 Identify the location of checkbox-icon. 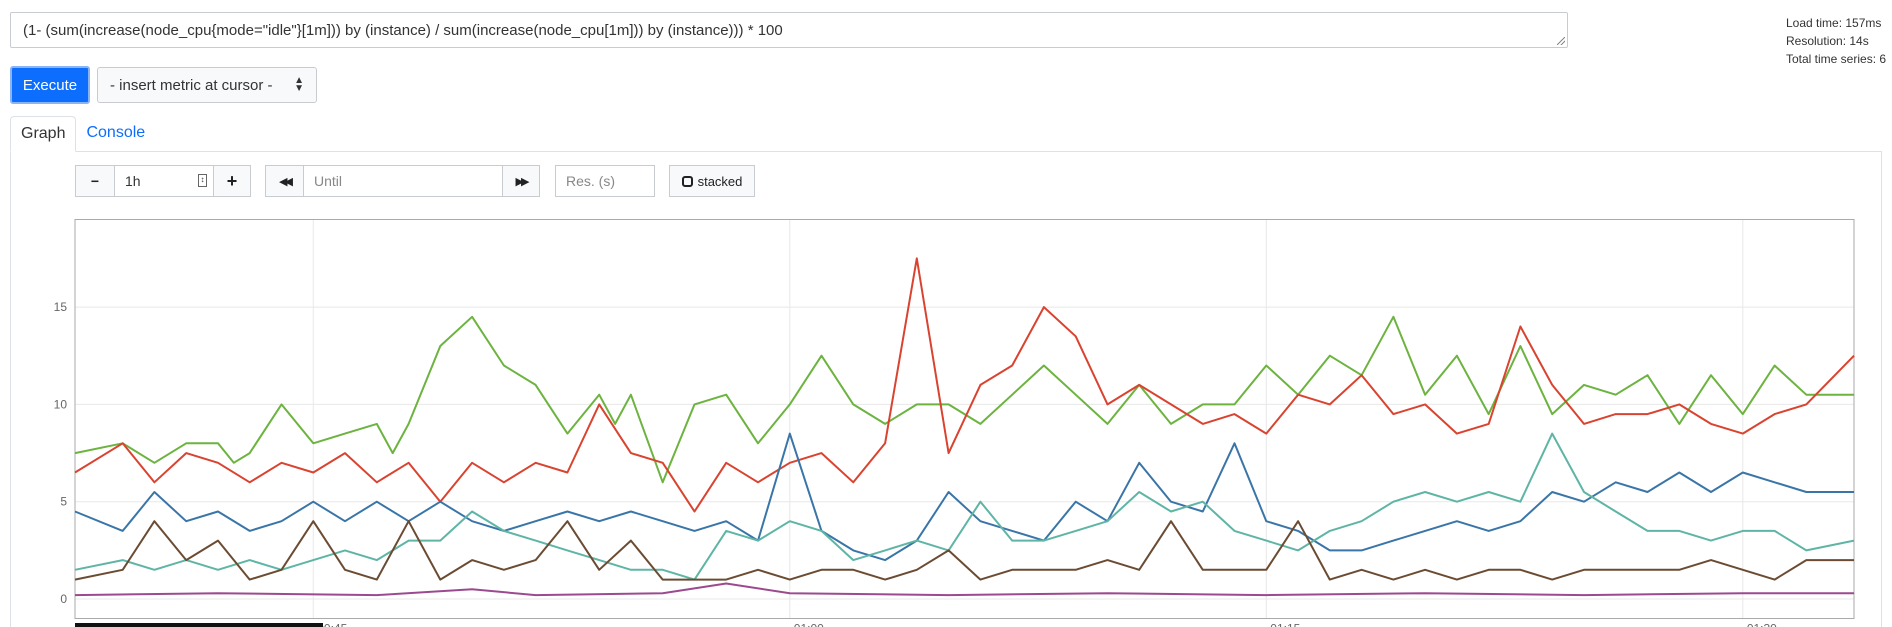
(687, 181).